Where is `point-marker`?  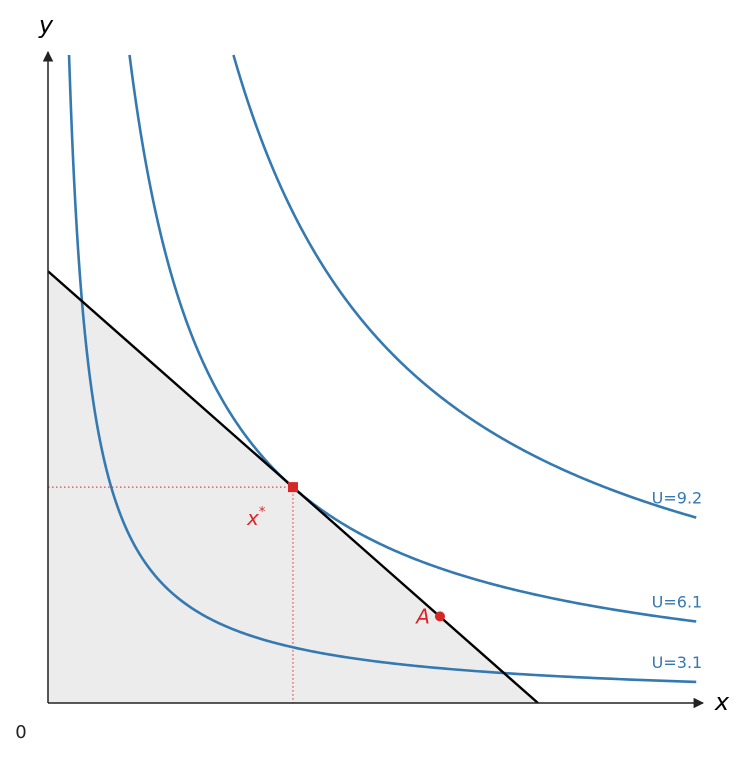 point-marker is located at coordinates (439, 616).